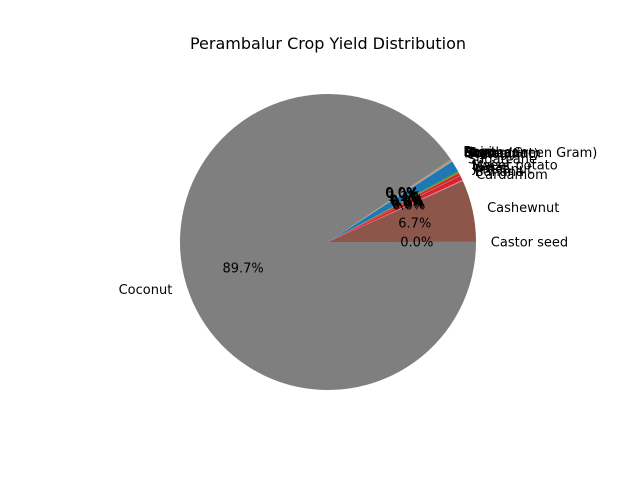 The height and width of the screenshot is (485, 640). I want to click on slice-label-0: Castor seed, so click(529, 242).